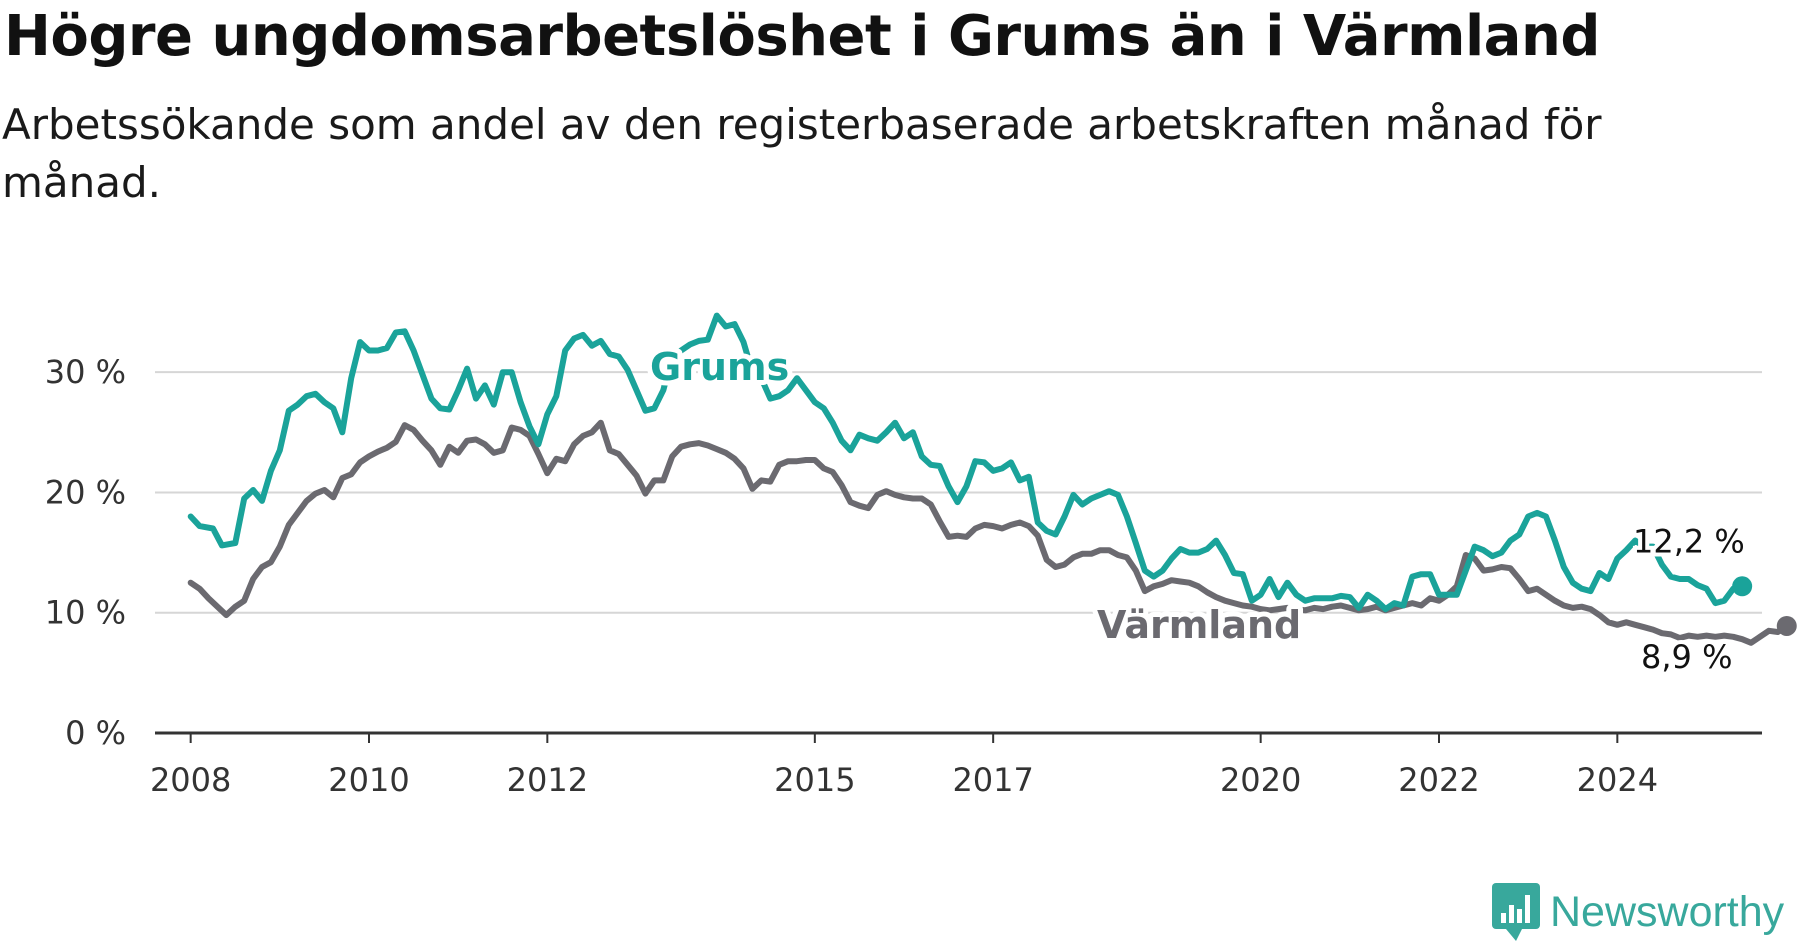 The height and width of the screenshot is (948, 1800). I want to click on x-tick-label: 2008, so click(190, 780).